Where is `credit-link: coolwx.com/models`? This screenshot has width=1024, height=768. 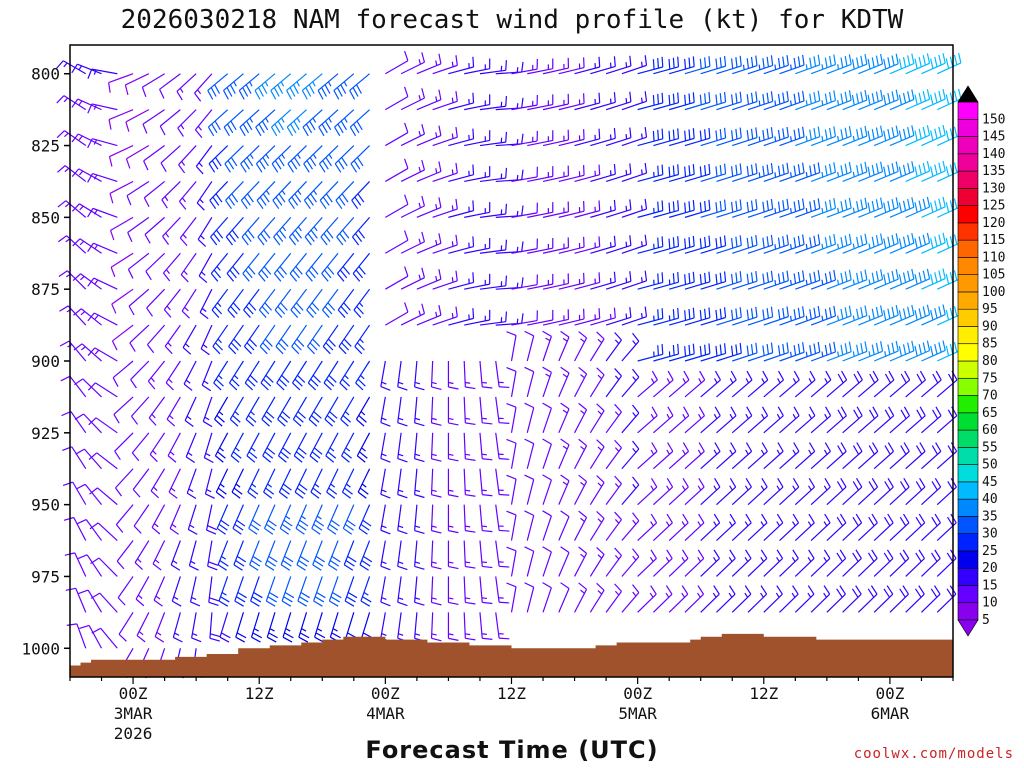 credit-link: coolwx.com/models is located at coordinates (933, 754).